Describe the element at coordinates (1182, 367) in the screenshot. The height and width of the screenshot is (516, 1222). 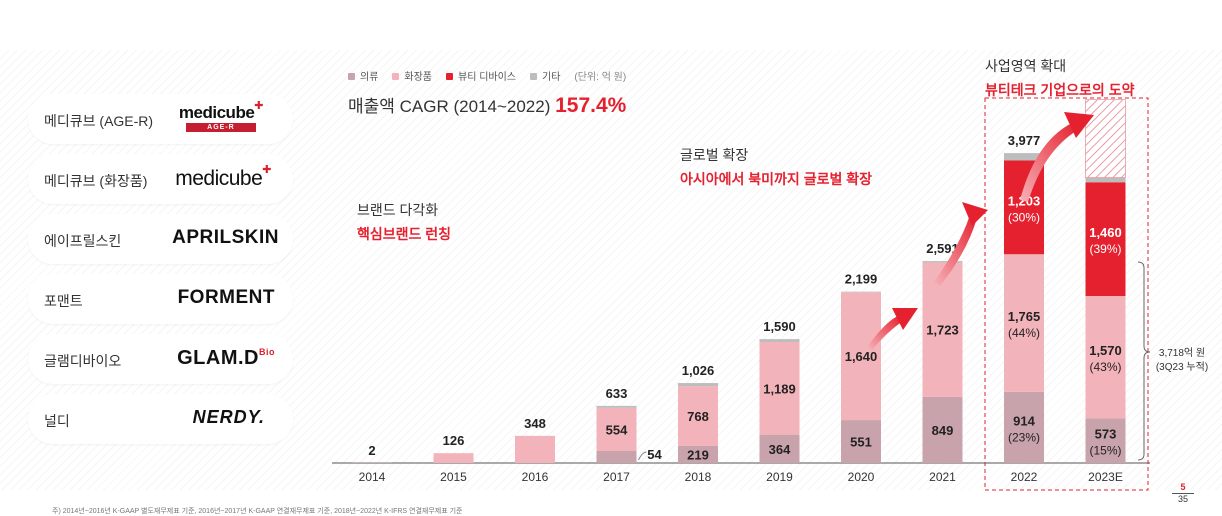
I see `bracket-note-line2: (3Q23 누적)` at that location.